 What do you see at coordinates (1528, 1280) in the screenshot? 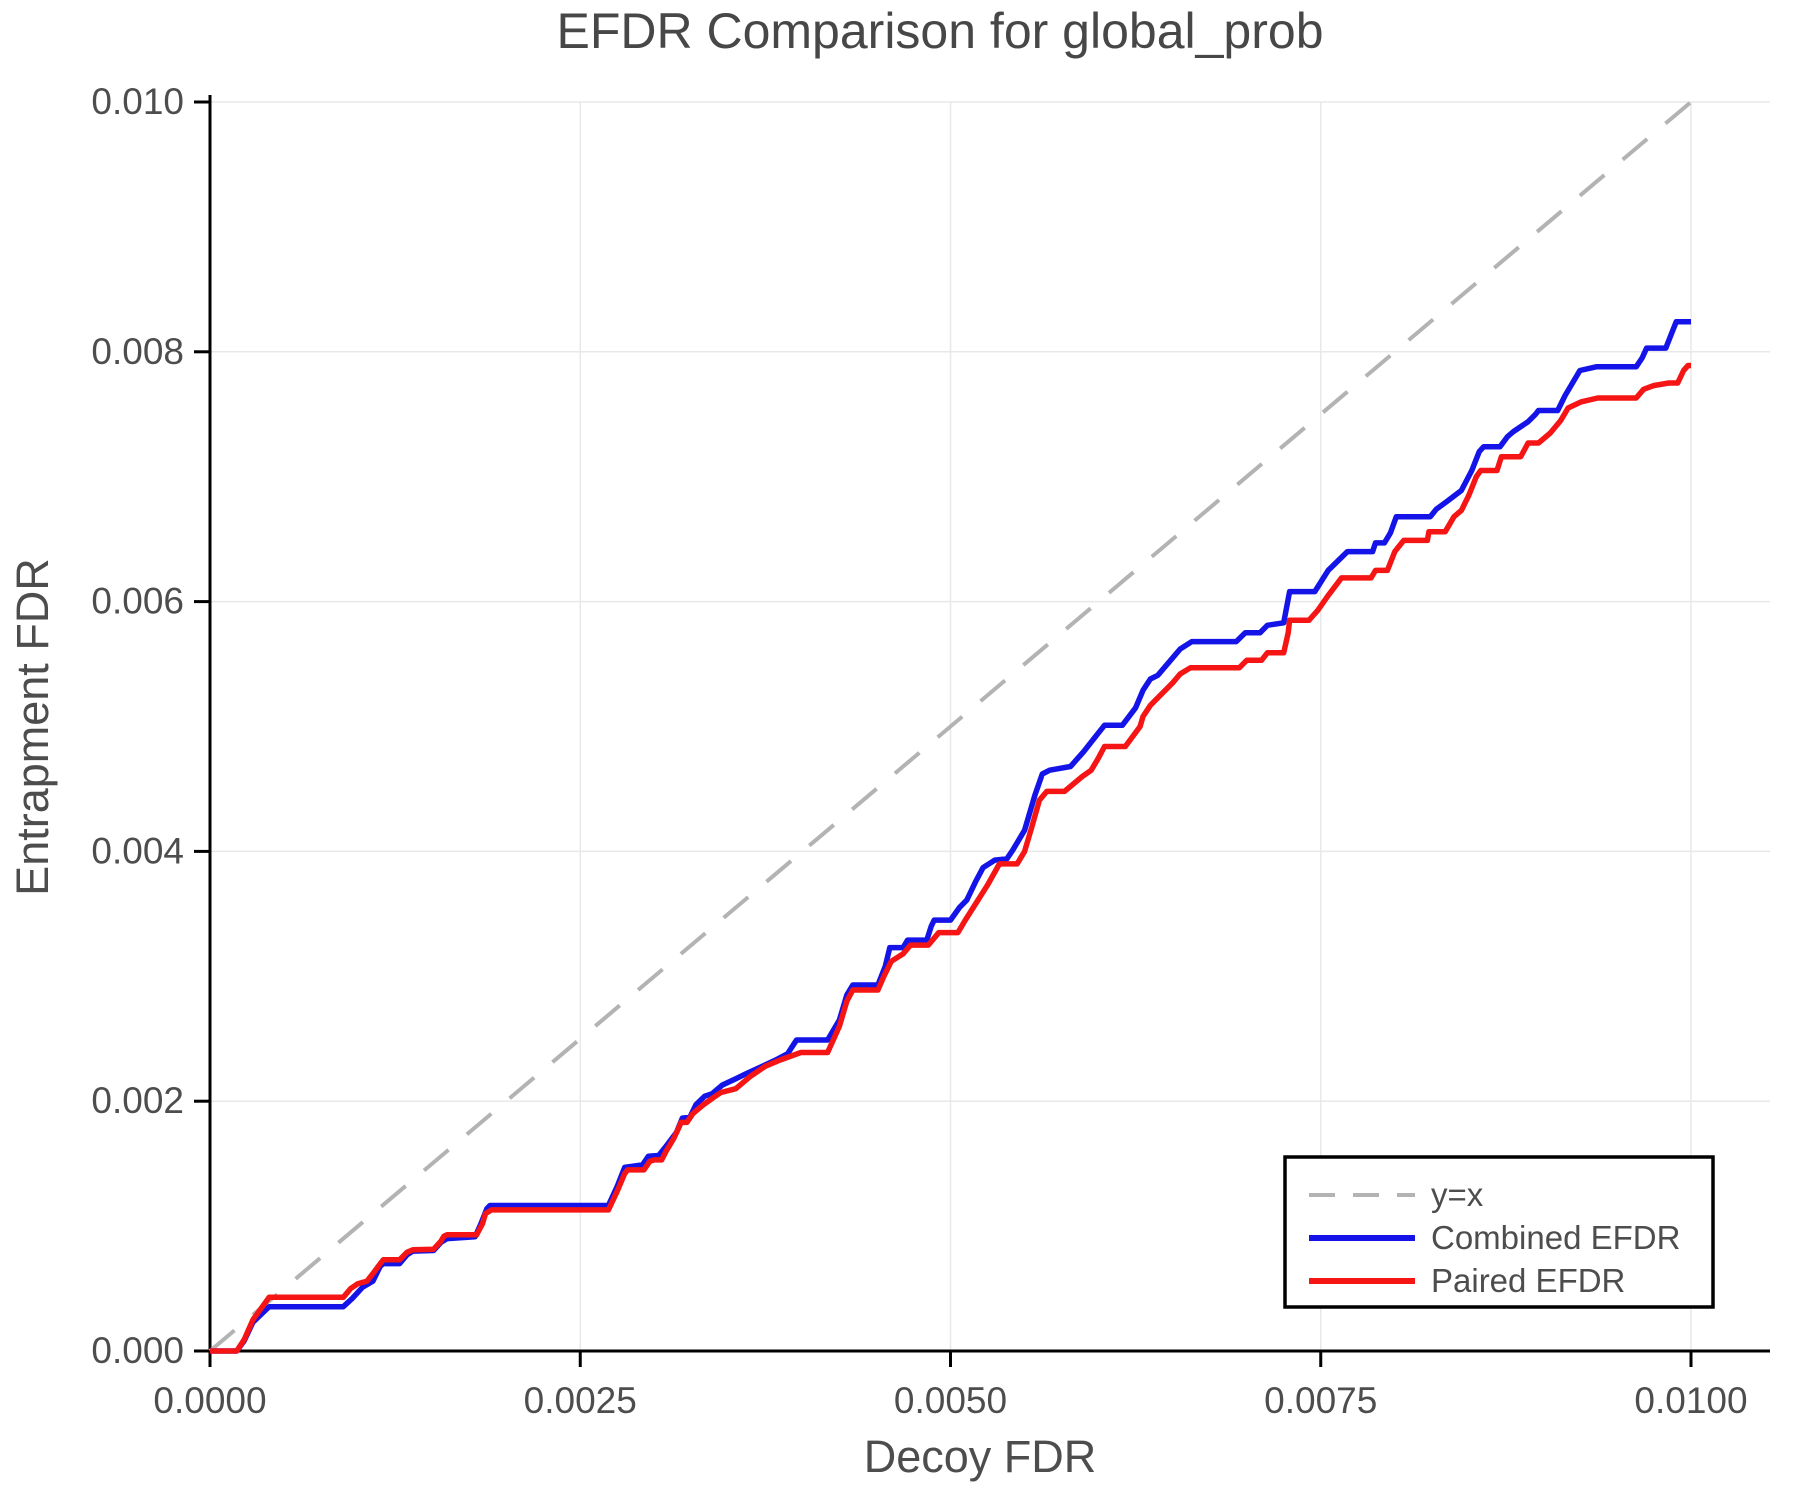
I see `legend-label: Paired EFDR` at bounding box center [1528, 1280].